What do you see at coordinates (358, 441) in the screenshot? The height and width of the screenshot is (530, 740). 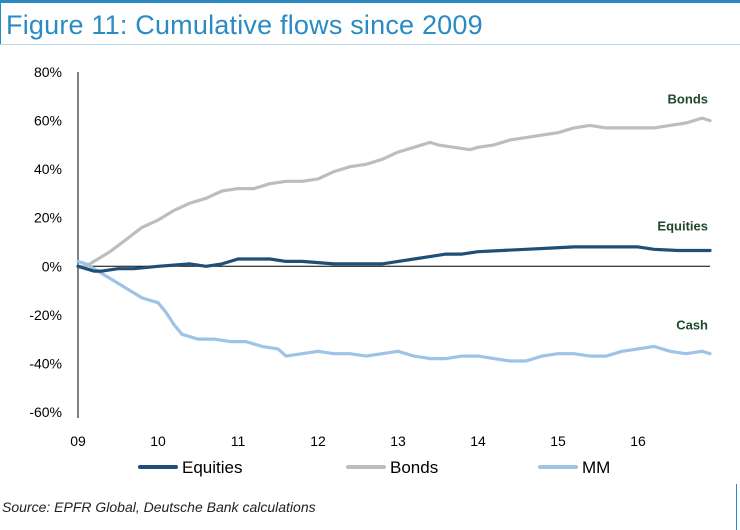 I see `x-axis-tick-labels: 09 10 11 12 13 14 15 16` at bounding box center [358, 441].